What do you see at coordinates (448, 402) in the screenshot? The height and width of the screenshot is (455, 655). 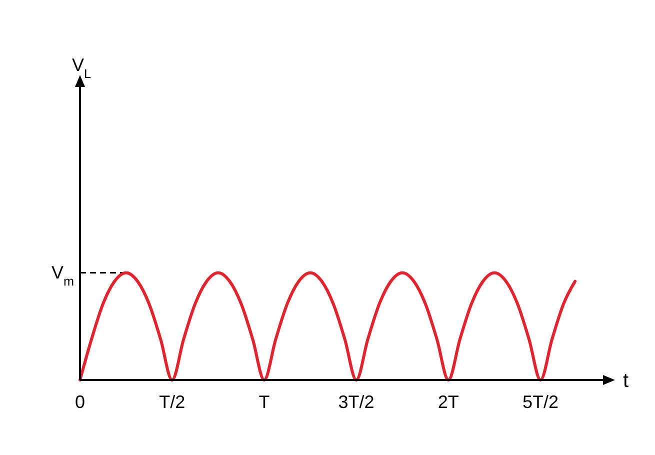 I see `x-tick-label: 2T` at bounding box center [448, 402].